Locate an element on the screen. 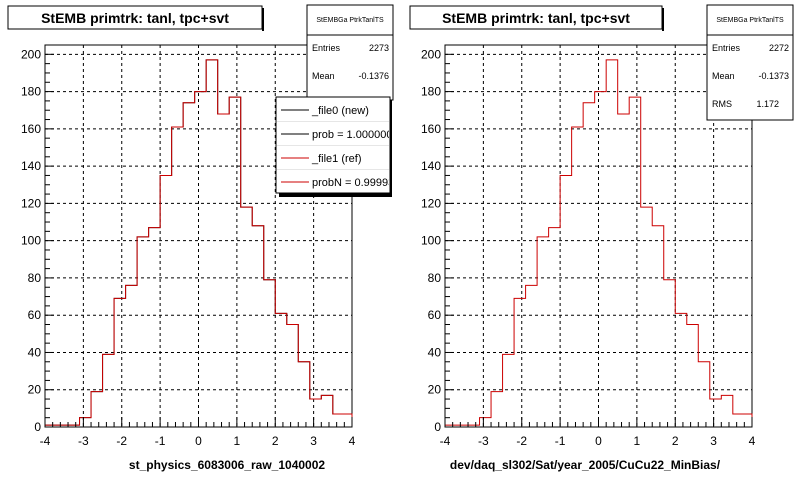 The width and height of the screenshot is (800, 480). stats-mean-label-left: Mean is located at coordinates (323, 76).